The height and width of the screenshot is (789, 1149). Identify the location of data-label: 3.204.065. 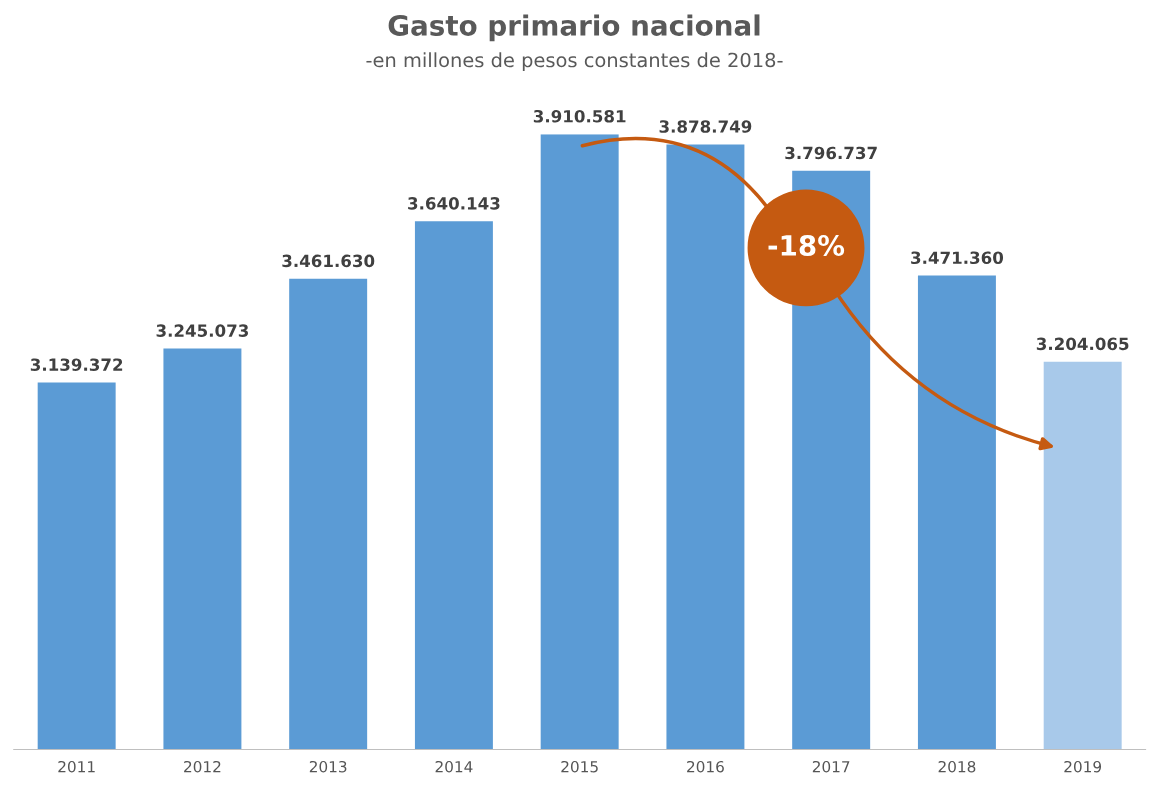
(1082, 344).